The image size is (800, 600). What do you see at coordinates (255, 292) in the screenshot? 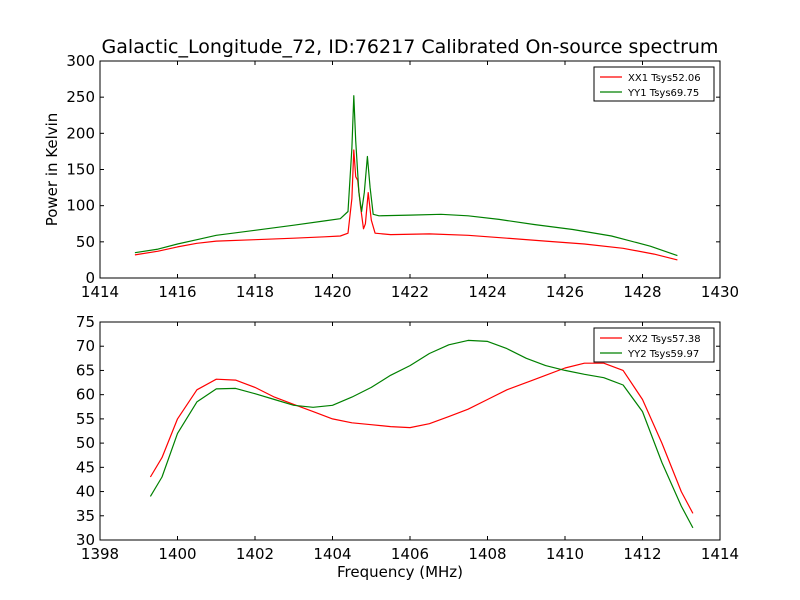
I see `x-tick-label: 1418` at bounding box center [255, 292].